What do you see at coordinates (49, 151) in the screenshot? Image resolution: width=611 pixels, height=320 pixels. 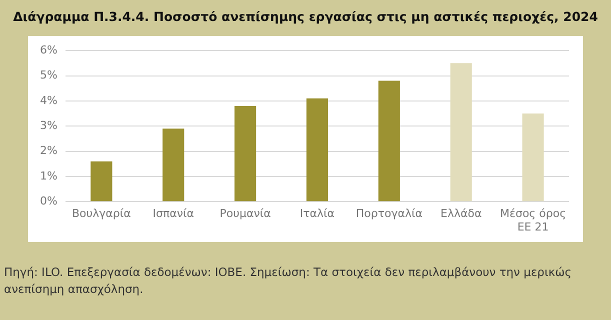 I see `y-tick-label: 2%` at bounding box center [49, 151].